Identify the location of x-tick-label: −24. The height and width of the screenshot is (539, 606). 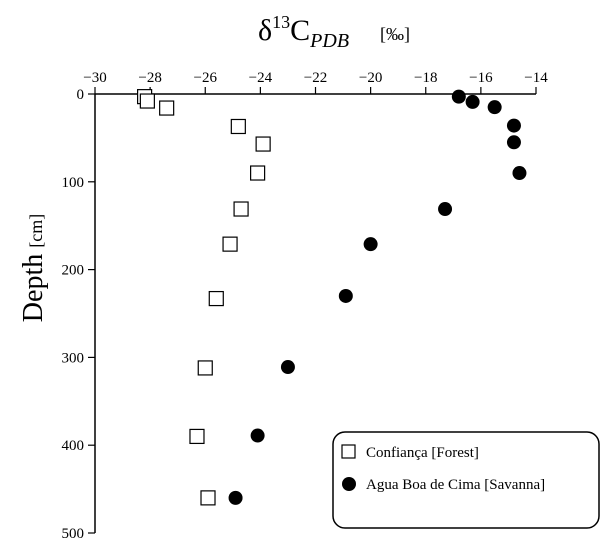
(261, 78).